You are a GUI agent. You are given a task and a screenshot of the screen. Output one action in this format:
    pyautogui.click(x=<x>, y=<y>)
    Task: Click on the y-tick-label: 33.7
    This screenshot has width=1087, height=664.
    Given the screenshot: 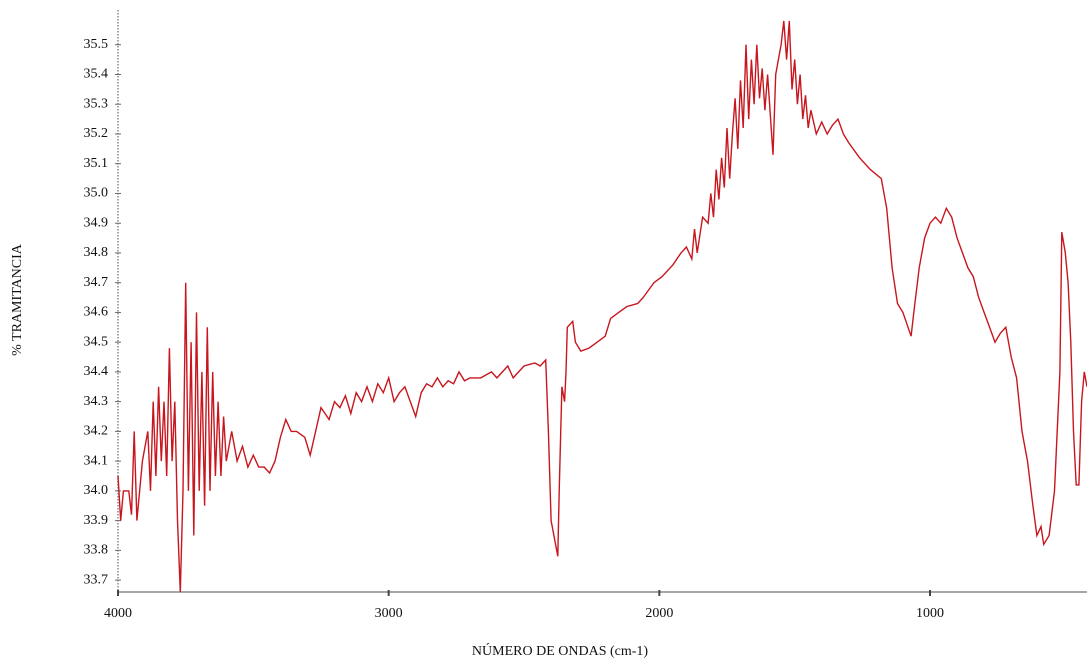 What is the action you would take?
    pyautogui.click(x=96, y=579)
    